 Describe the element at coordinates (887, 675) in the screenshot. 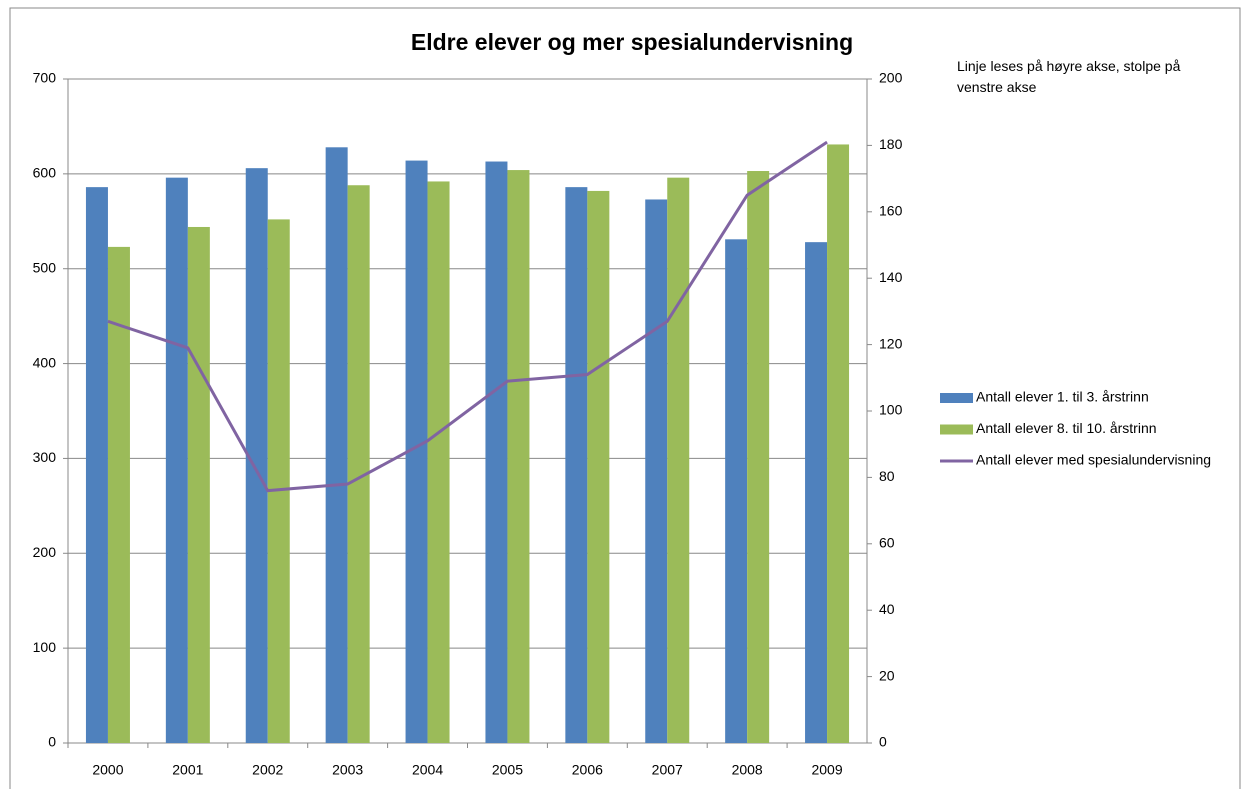

I see `y2-tick-label: 20` at that location.